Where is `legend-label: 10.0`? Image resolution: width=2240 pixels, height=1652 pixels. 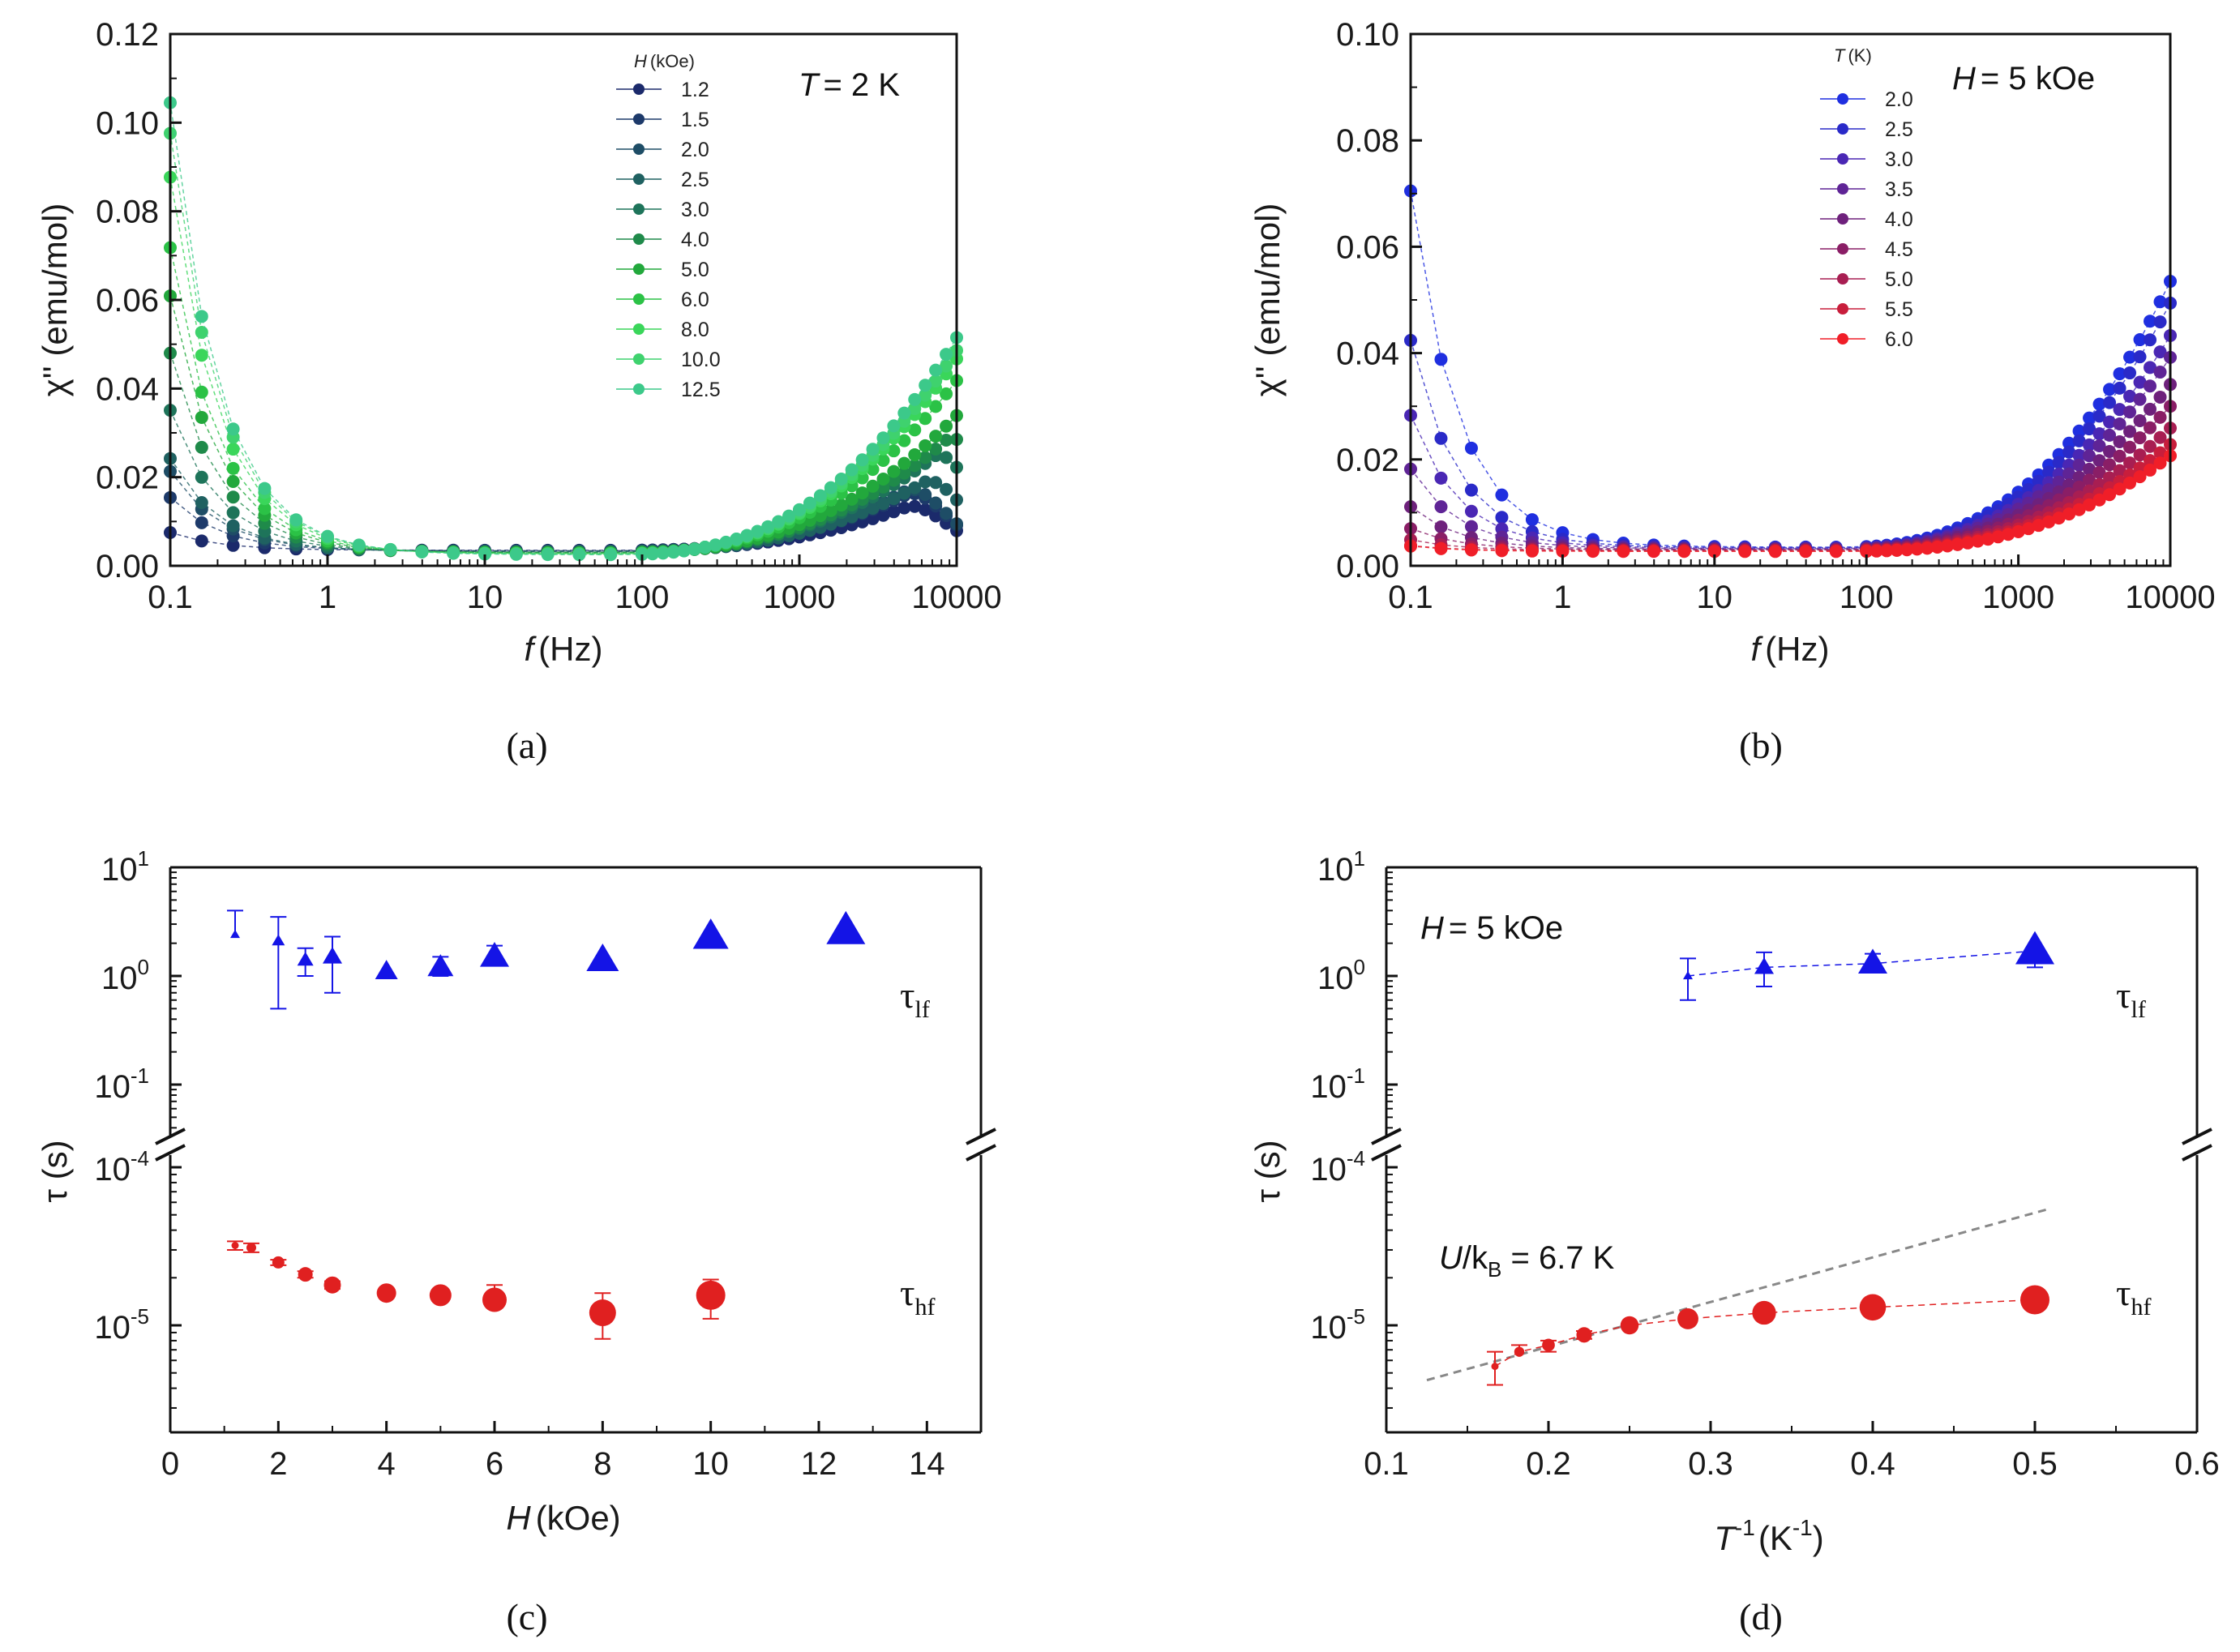
legend-label: 10.0 is located at coordinates (701, 360).